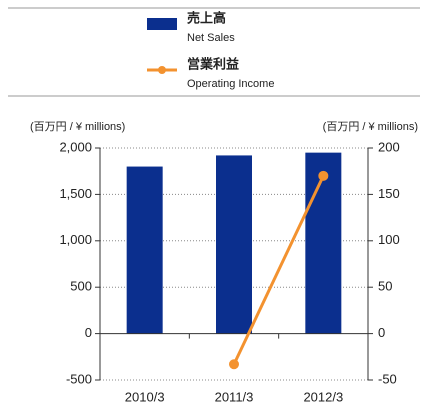  What do you see at coordinates (370, 127) in the screenshot?
I see `y2-axis-label: (百万円 / ¥ millions)` at bounding box center [370, 127].